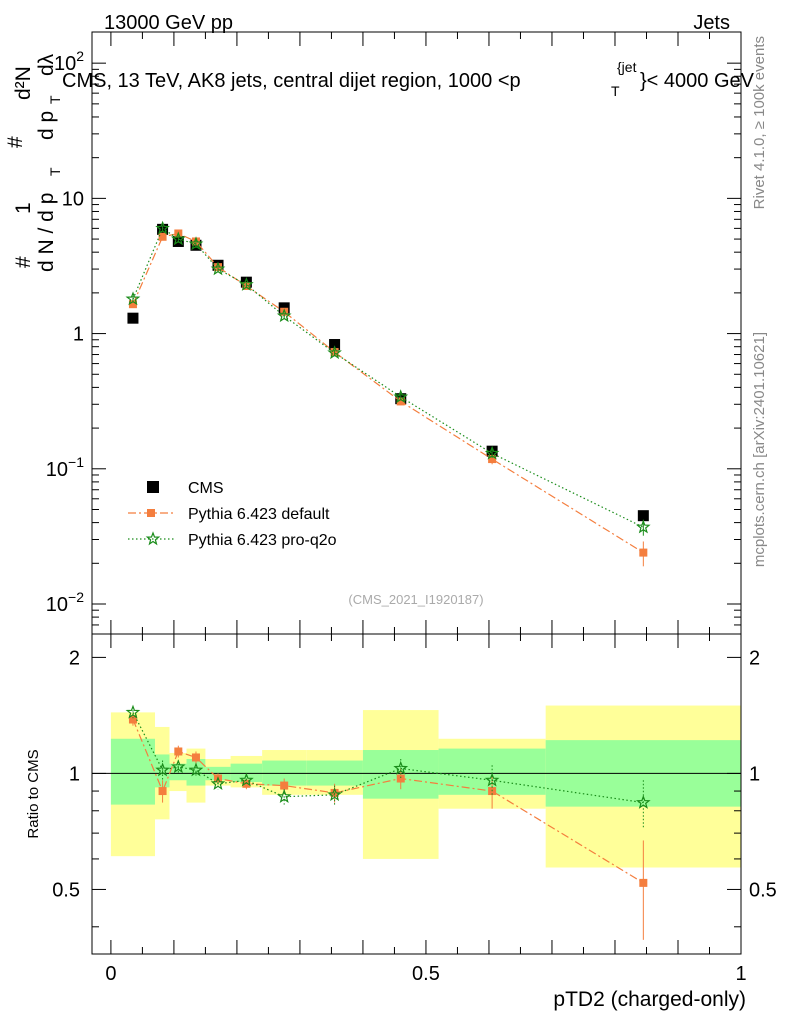 This screenshot has width=786, height=1024. What do you see at coordinates (415, 599) in the screenshot?
I see `watermark: (CMS_2021_I1920187)` at bounding box center [415, 599].